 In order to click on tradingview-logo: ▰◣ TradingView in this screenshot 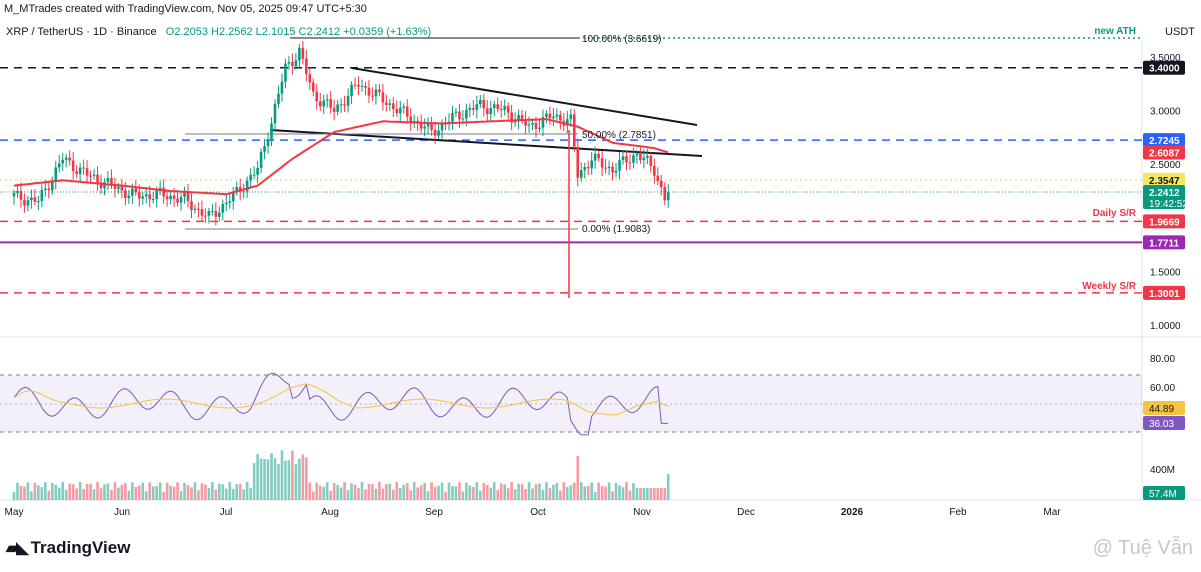, I will do `click(68, 548)`.